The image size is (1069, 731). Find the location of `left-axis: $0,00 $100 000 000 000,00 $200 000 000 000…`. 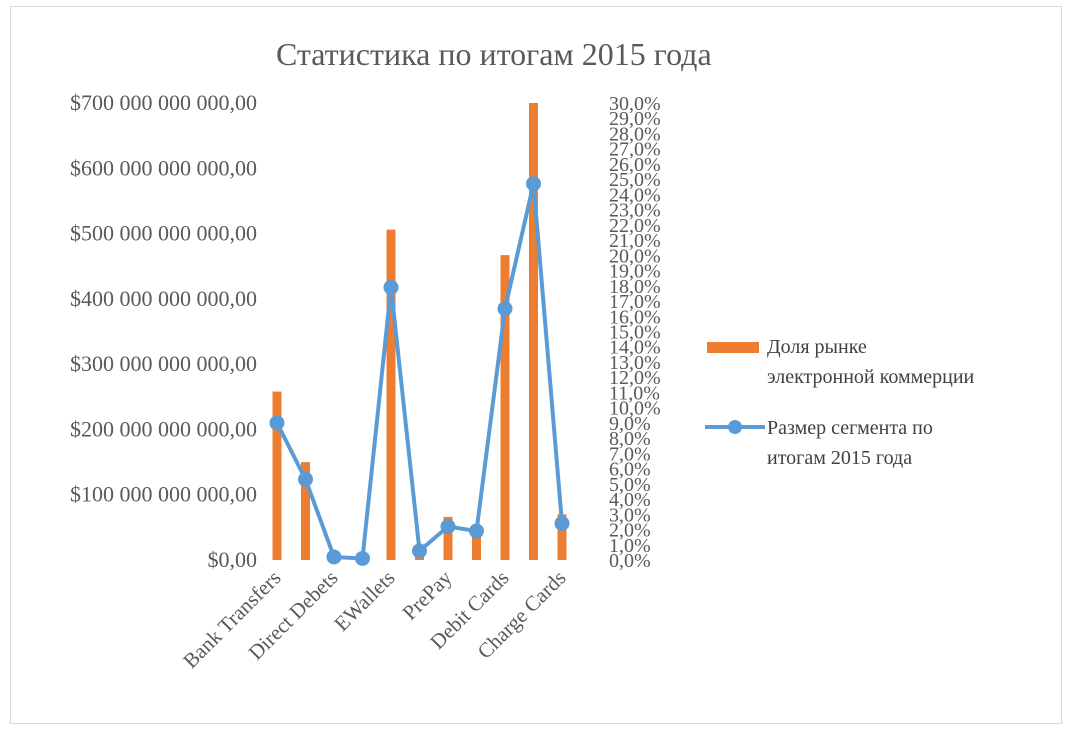

left-axis: $0,00 $100 000 000 000,00 $200 000 000 000… is located at coordinates (163, 331).